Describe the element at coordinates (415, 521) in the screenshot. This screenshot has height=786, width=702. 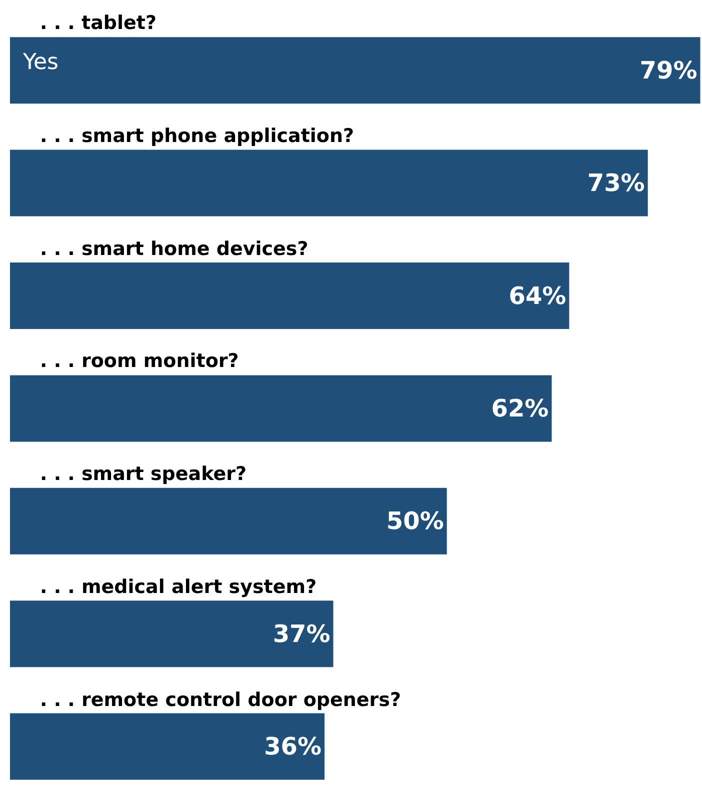
I see `data-label: 50%` at that location.